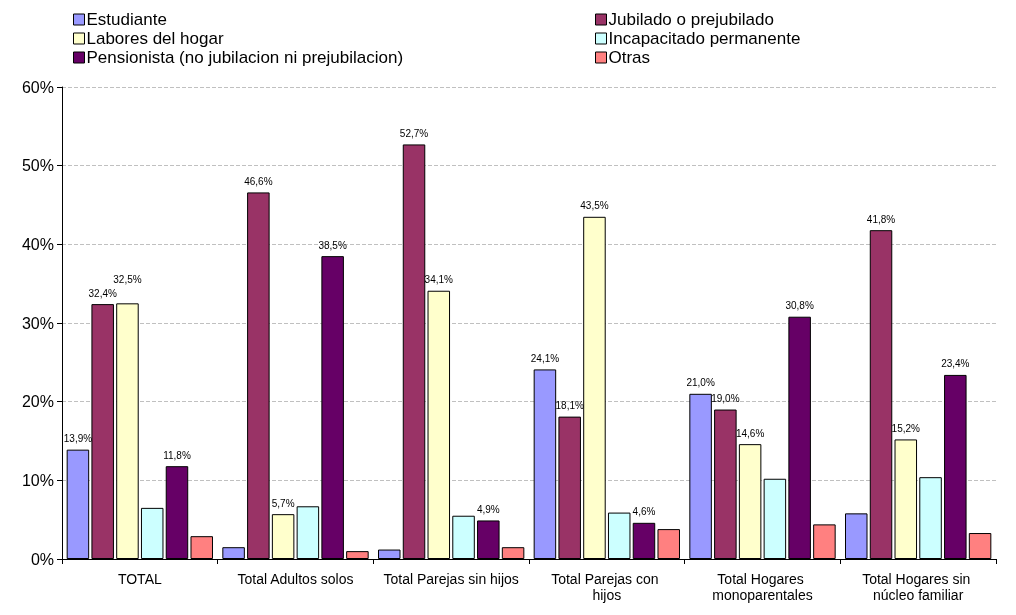  Describe the element at coordinates (295, 579) in the screenshot. I see `x-tick-label: Total Adultos solos` at that location.